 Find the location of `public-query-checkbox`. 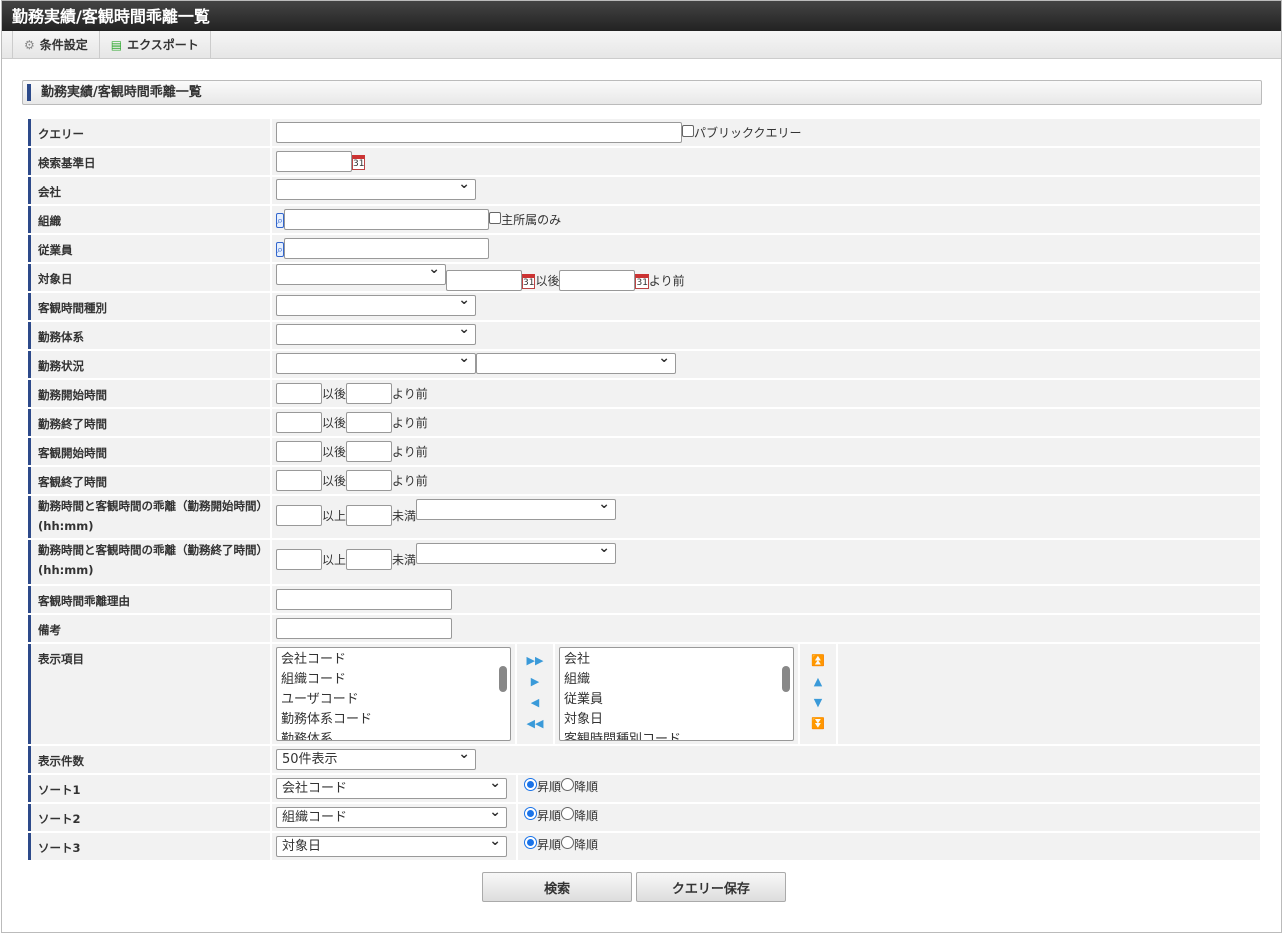

public-query-checkbox is located at coordinates (688, 131).